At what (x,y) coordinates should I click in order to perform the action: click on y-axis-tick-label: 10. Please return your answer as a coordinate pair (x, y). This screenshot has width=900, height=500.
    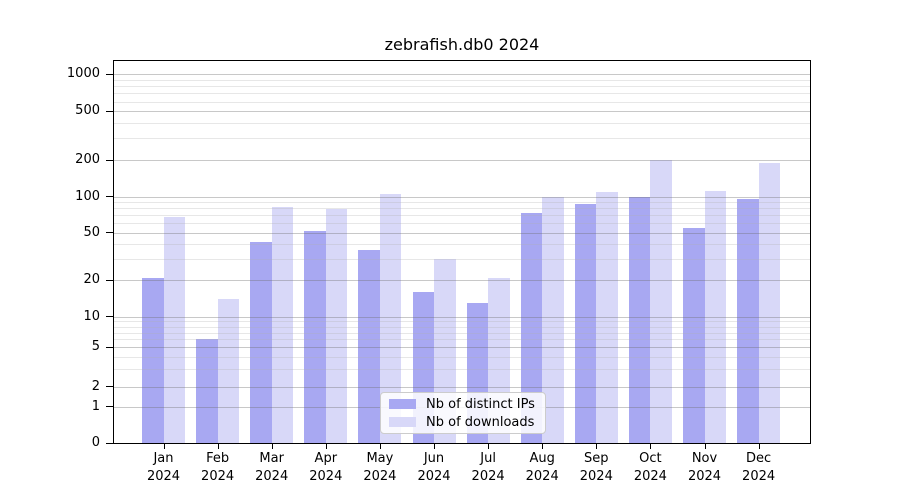
    Looking at the image, I should click on (91, 316).